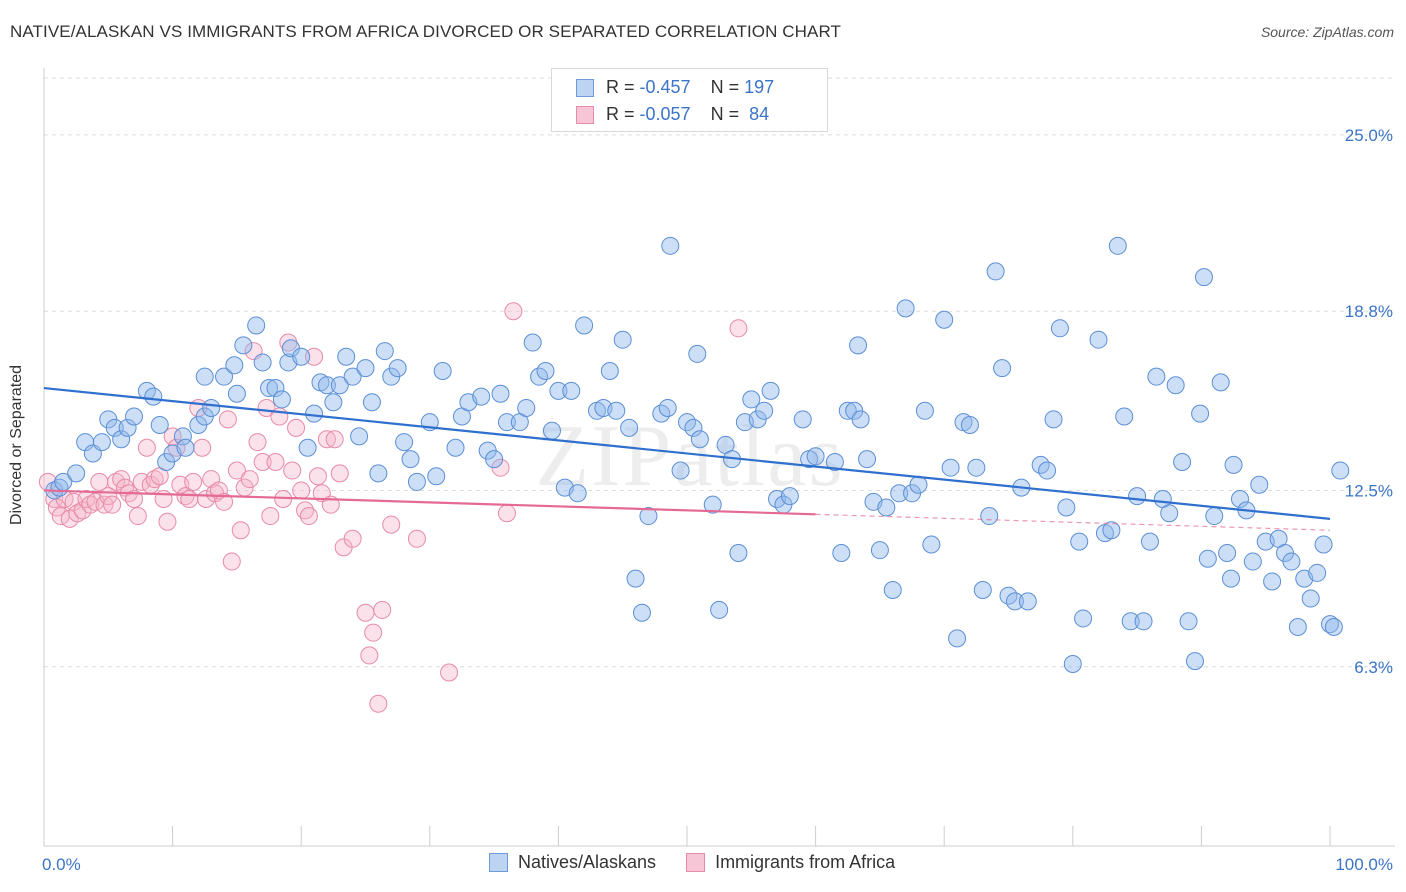  What do you see at coordinates (587, 862) in the screenshot?
I see `legend-label-natives: Natives/Alaskans` at bounding box center [587, 862].